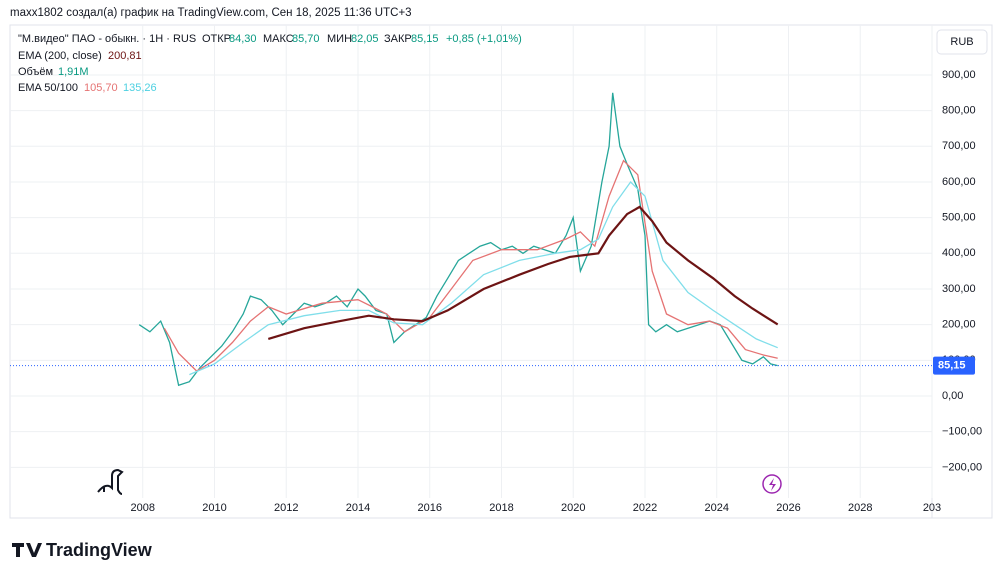  What do you see at coordinates (430, 508) in the screenshot?
I see `x-tick-label: 2016` at bounding box center [430, 508].